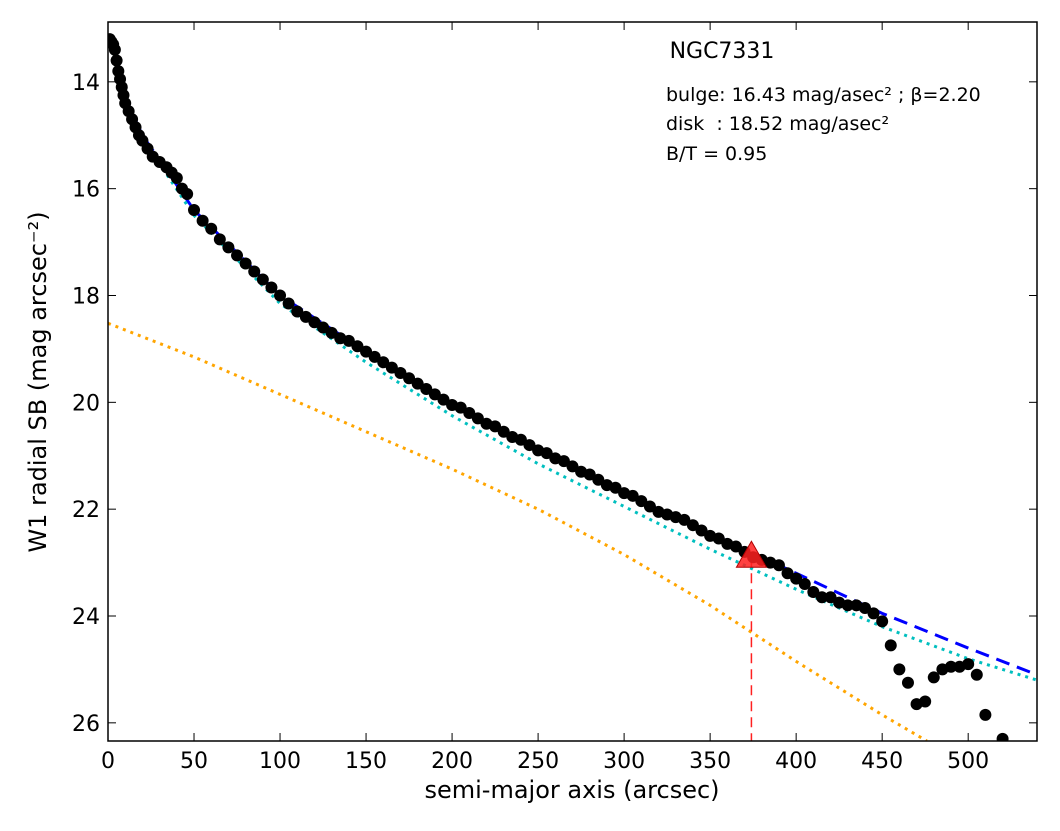 The height and width of the screenshot is (831, 1060). I want to click on x-axis-label: semi-major axis (arcsec), so click(571, 790).